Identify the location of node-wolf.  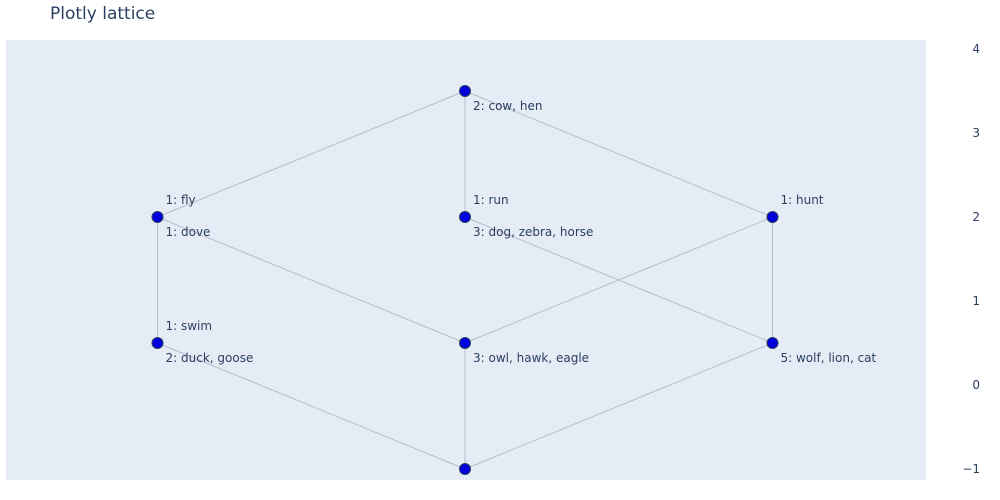
(772, 343).